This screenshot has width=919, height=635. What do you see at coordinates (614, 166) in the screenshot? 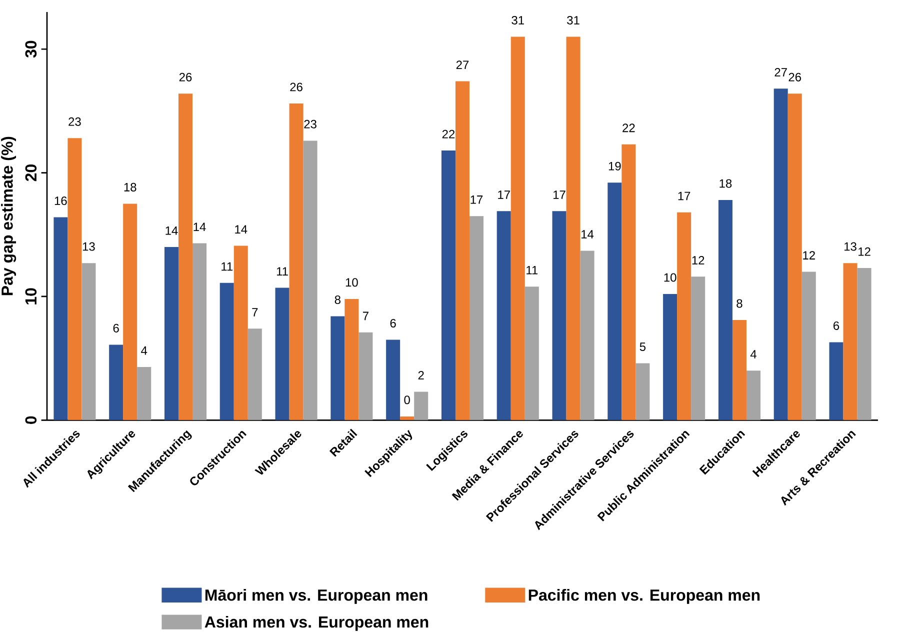
I see `data-label: 19` at bounding box center [614, 166].